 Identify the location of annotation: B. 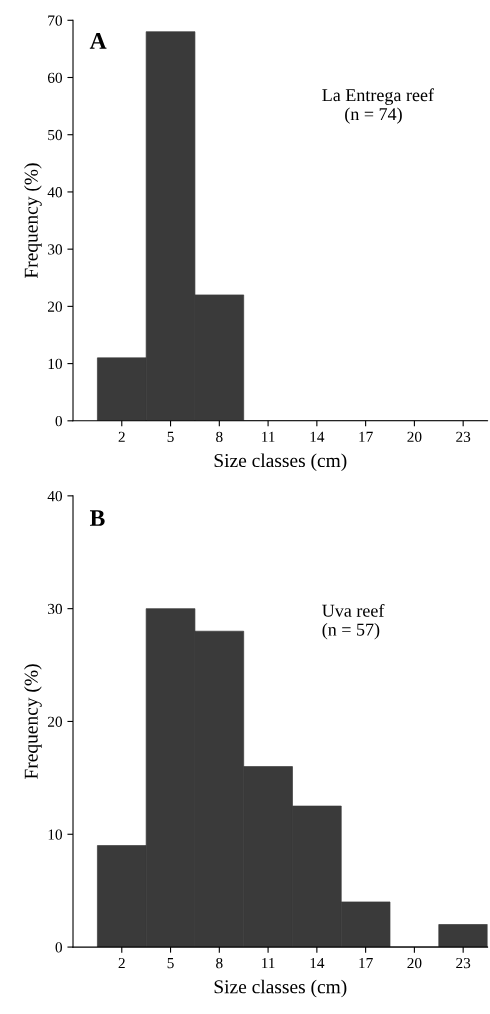
(97, 518).